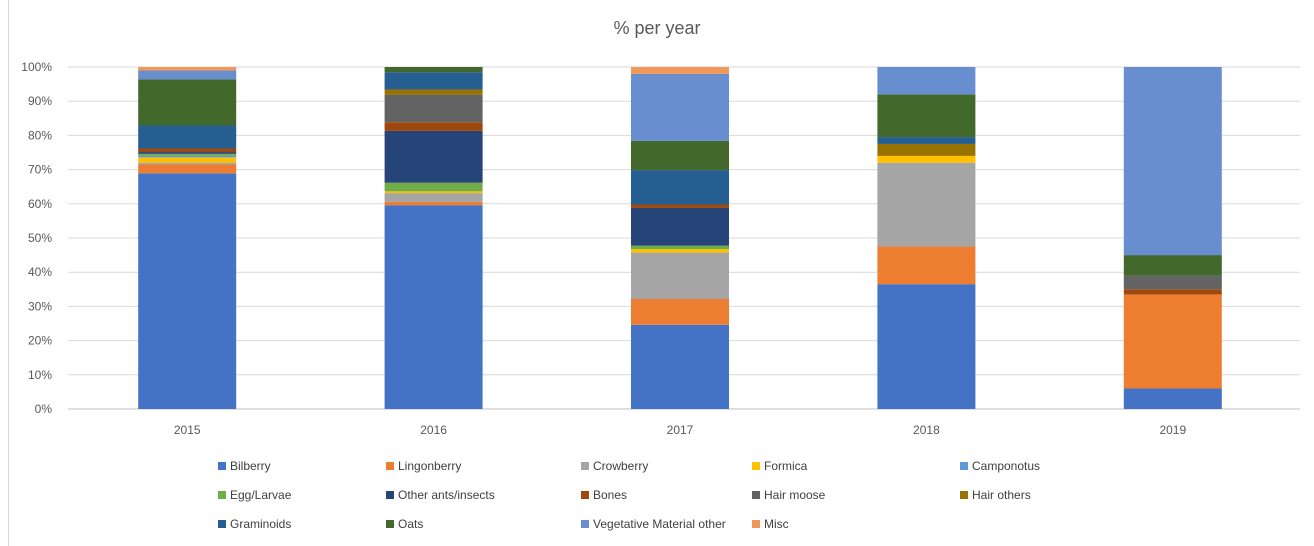 This screenshot has width=1314, height=546. I want to click on y-tick-label: 100%, so click(36, 67).